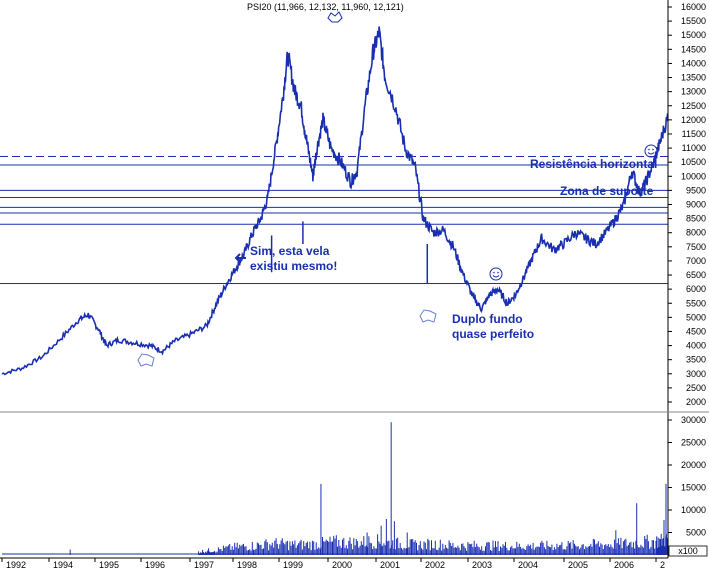 This screenshot has height=570, width=709. I want to click on annotation-line: Resistência horizontal, so click(594, 164).